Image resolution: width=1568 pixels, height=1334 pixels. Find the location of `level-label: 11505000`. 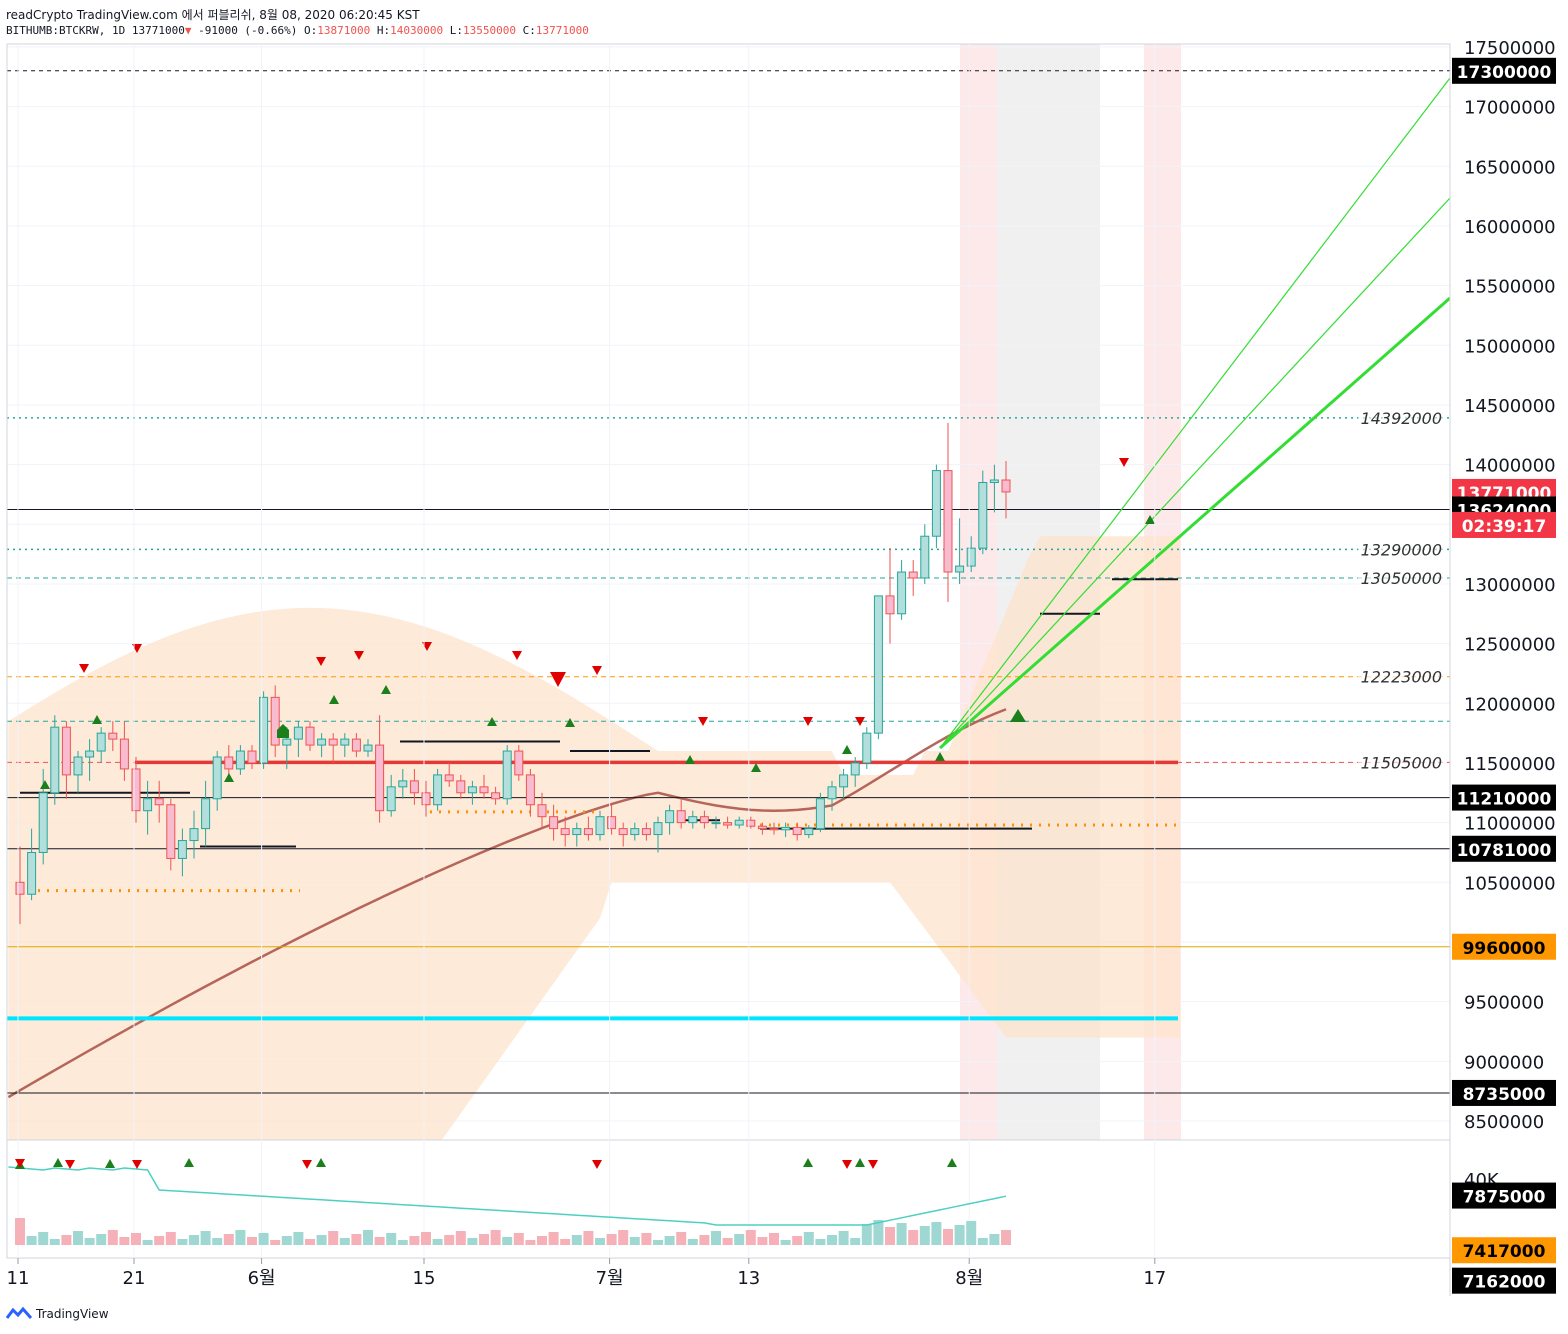

level-label: 11505000 is located at coordinates (1401, 762).